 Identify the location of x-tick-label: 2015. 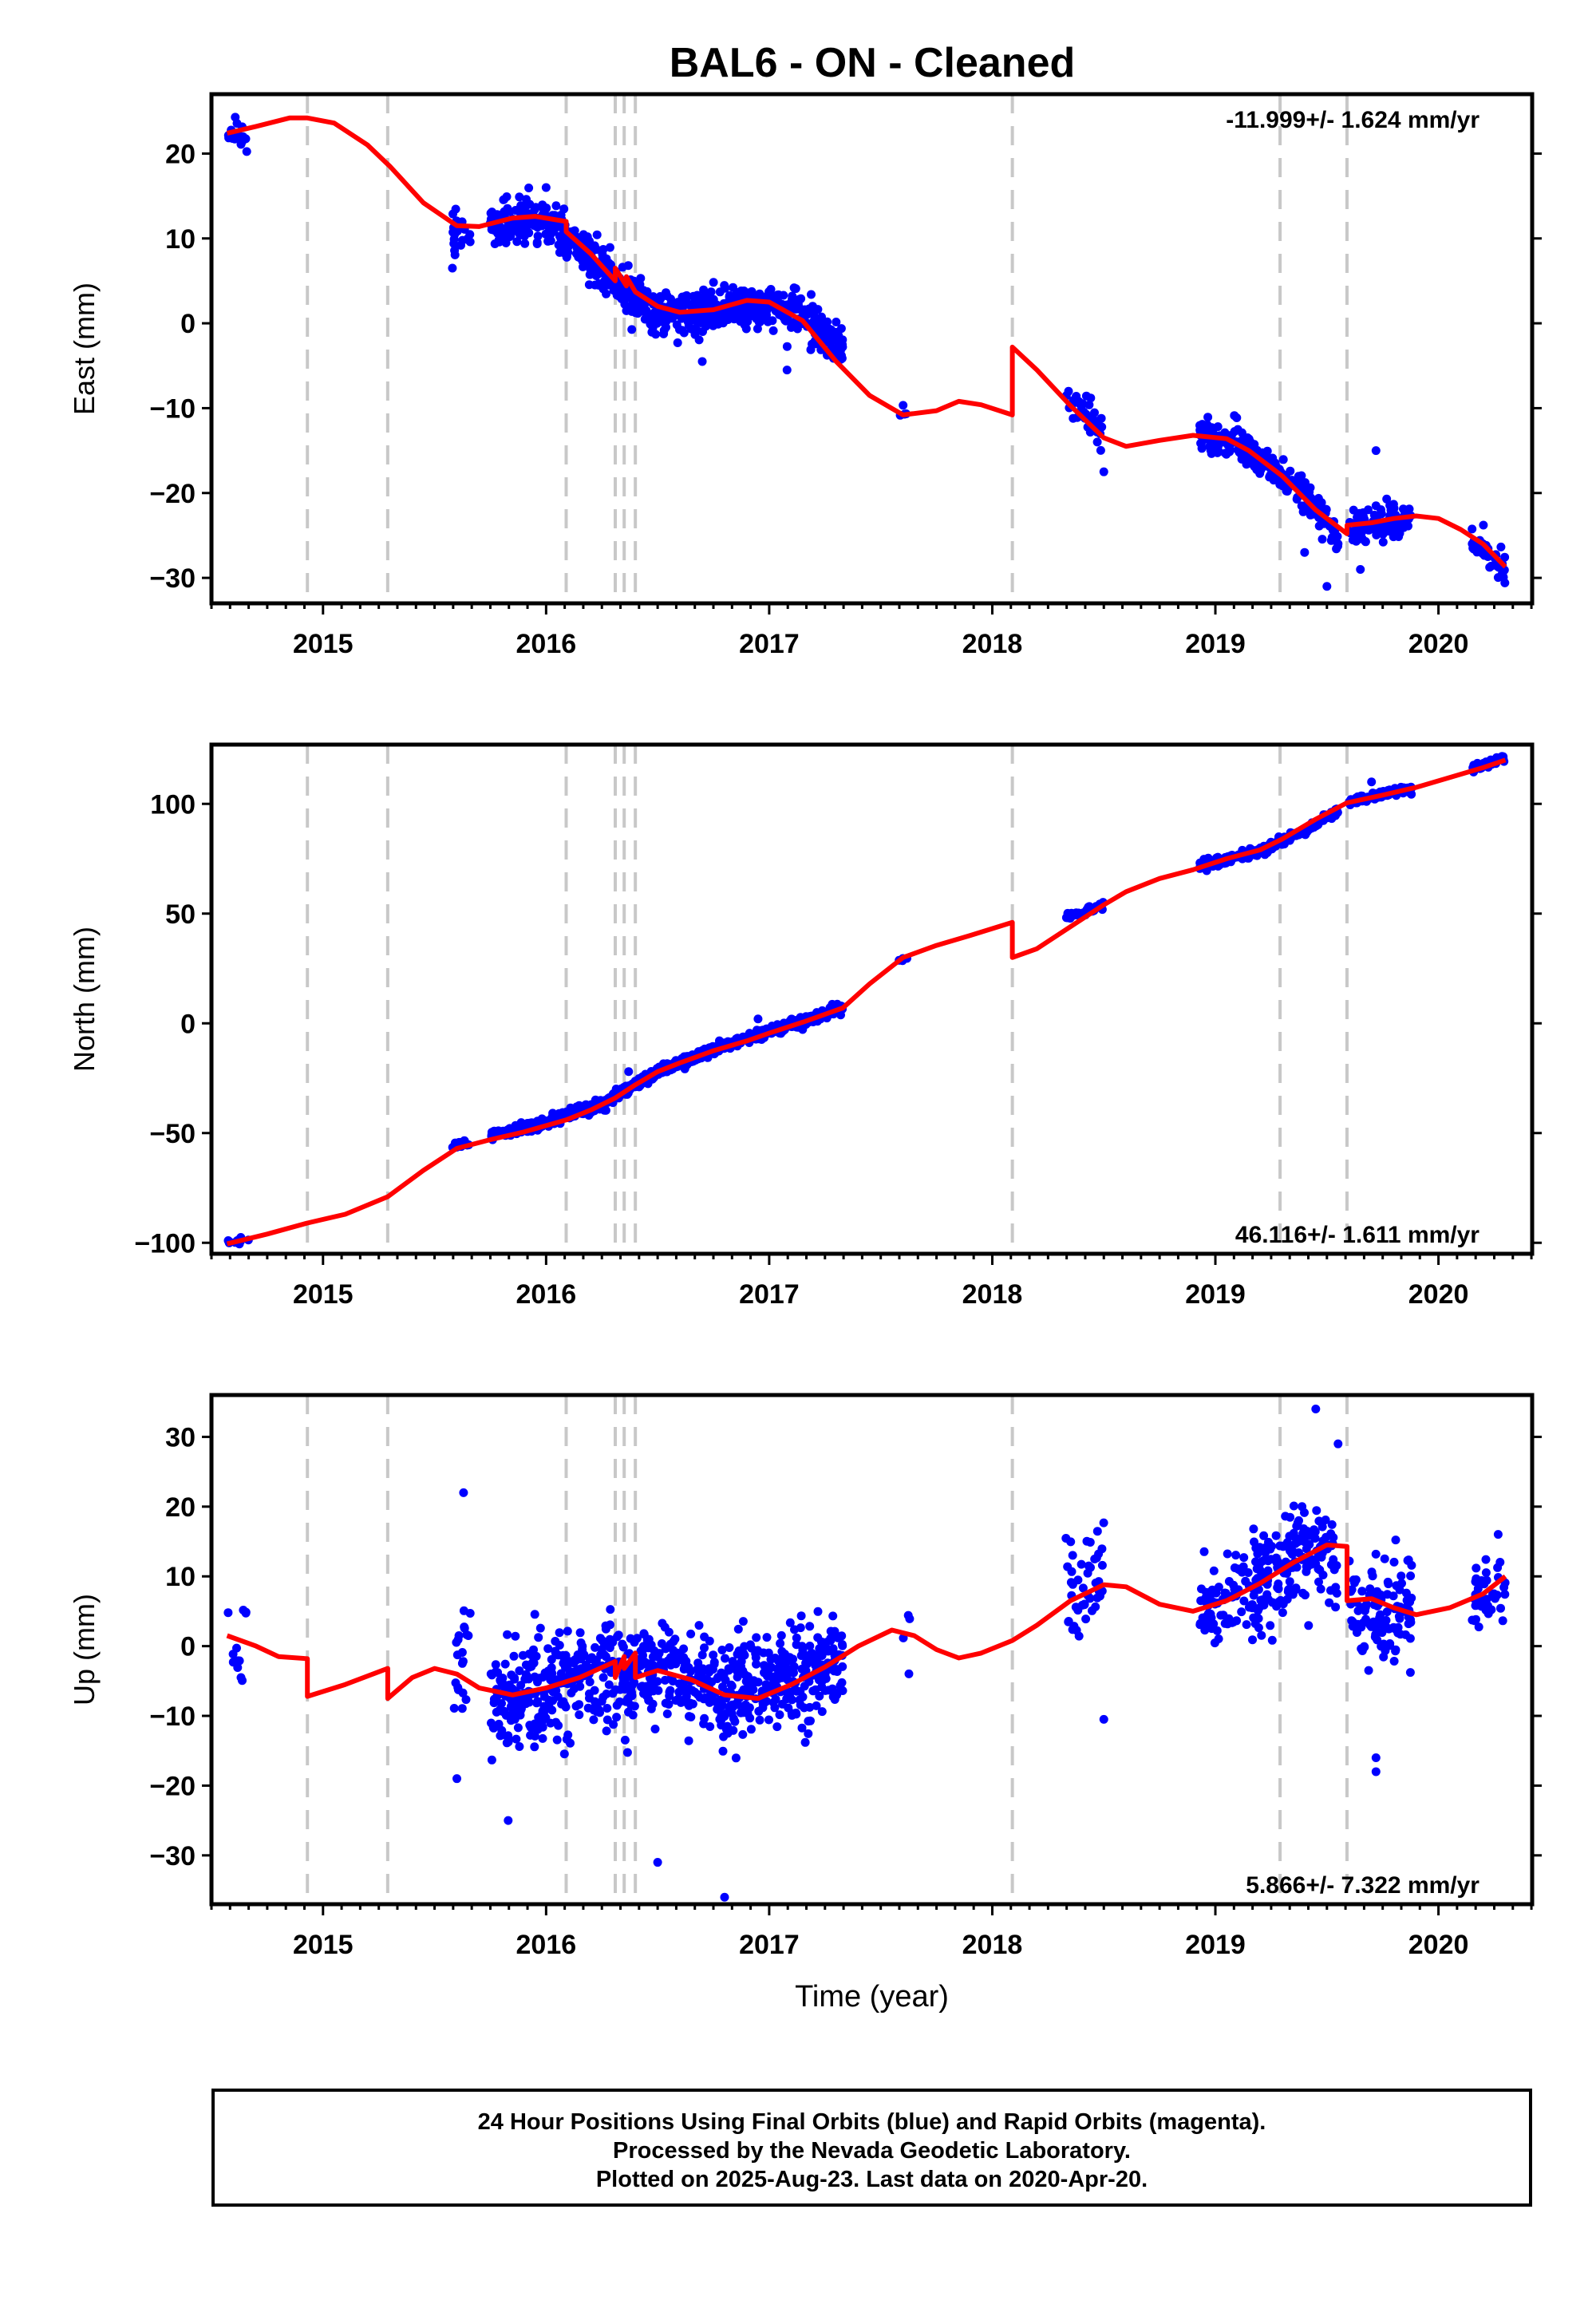
(323, 1294).